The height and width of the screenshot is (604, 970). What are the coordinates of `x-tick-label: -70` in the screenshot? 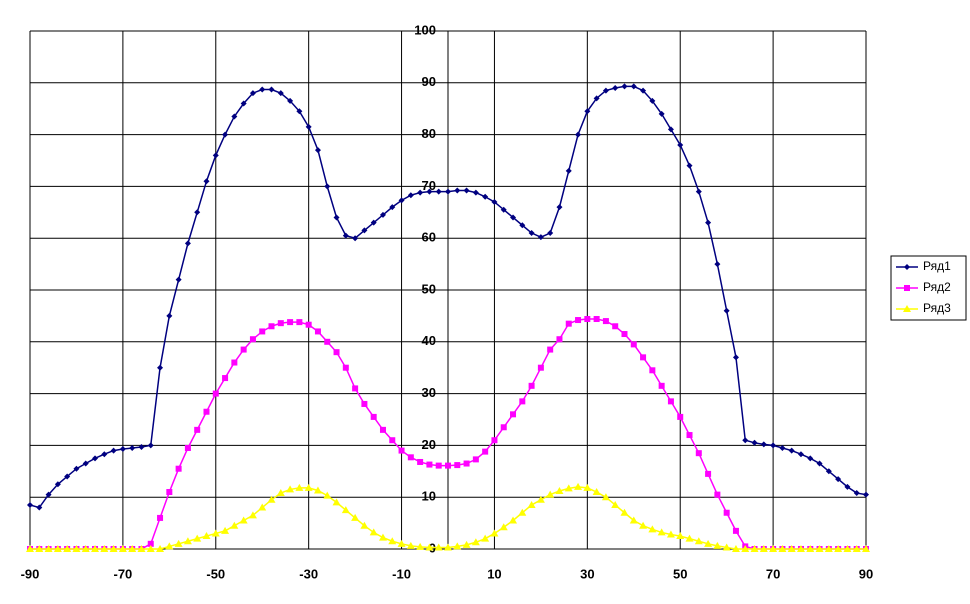 It's located at (122, 573).